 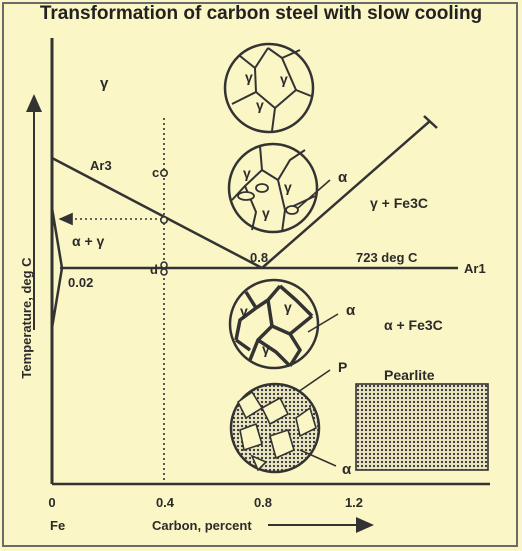 I want to click on x-tick-0: 0, so click(x=51, y=502).